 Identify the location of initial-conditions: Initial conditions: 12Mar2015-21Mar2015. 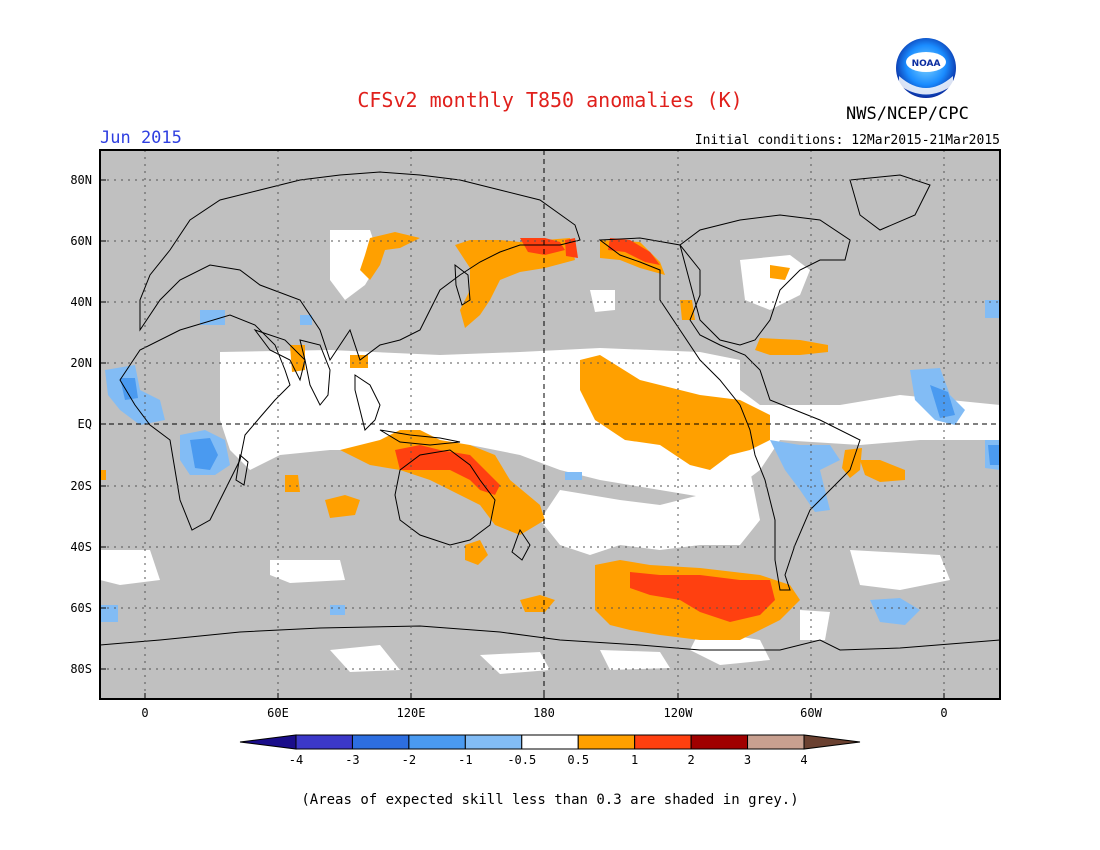
(847, 140).